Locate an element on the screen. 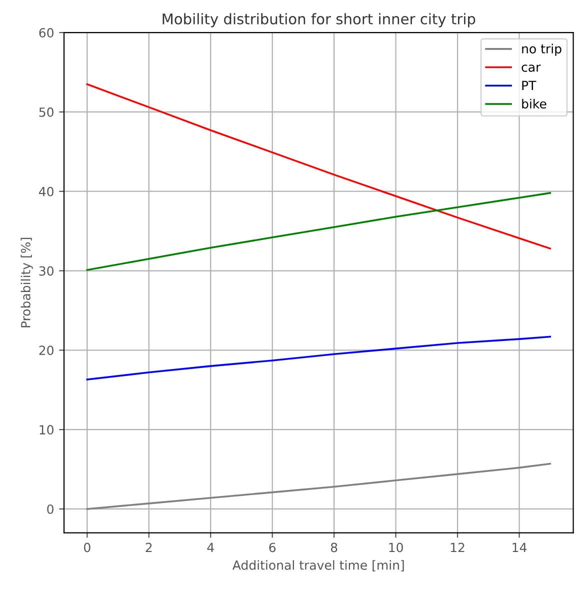 This screenshot has width=582, height=592. y-tick-label: 0 is located at coordinates (50, 509).